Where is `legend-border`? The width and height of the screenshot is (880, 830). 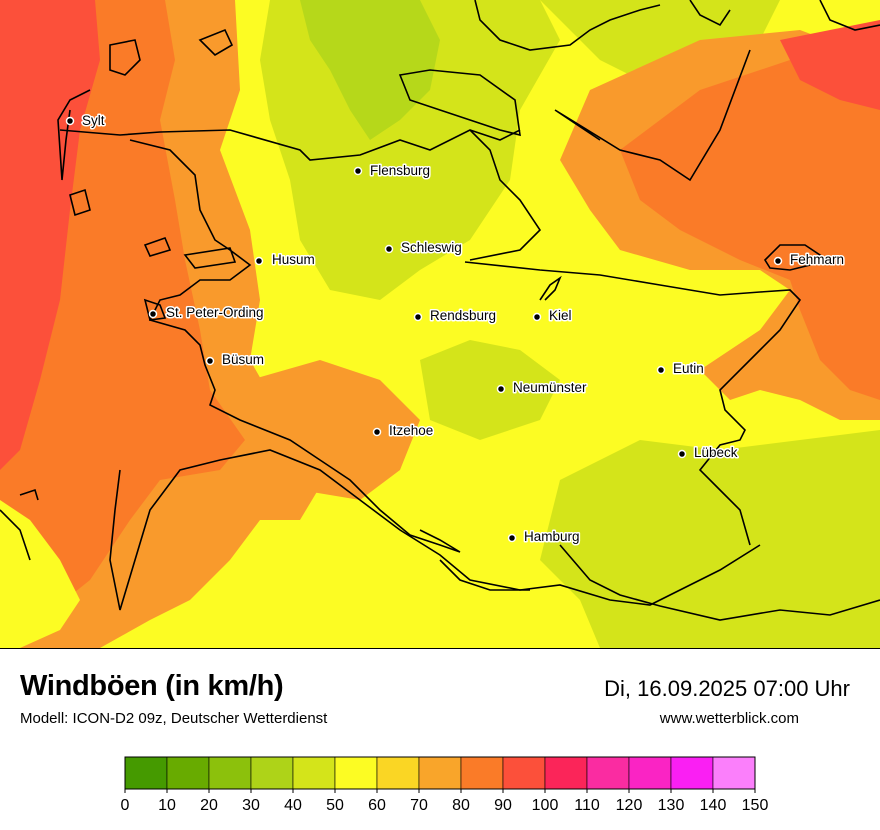 legend-border is located at coordinates (440, 773).